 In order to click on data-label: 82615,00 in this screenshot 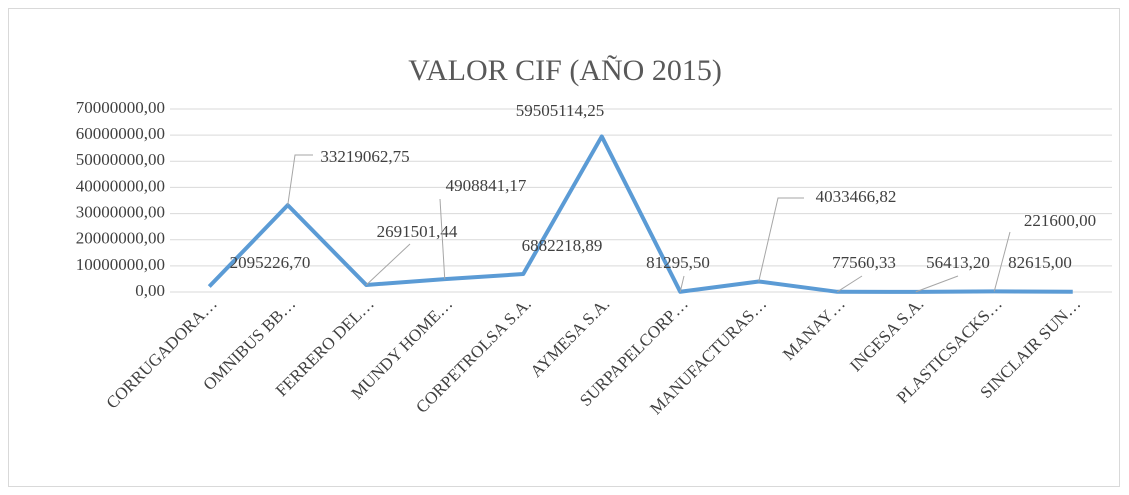, I will do `click(1040, 262)`.